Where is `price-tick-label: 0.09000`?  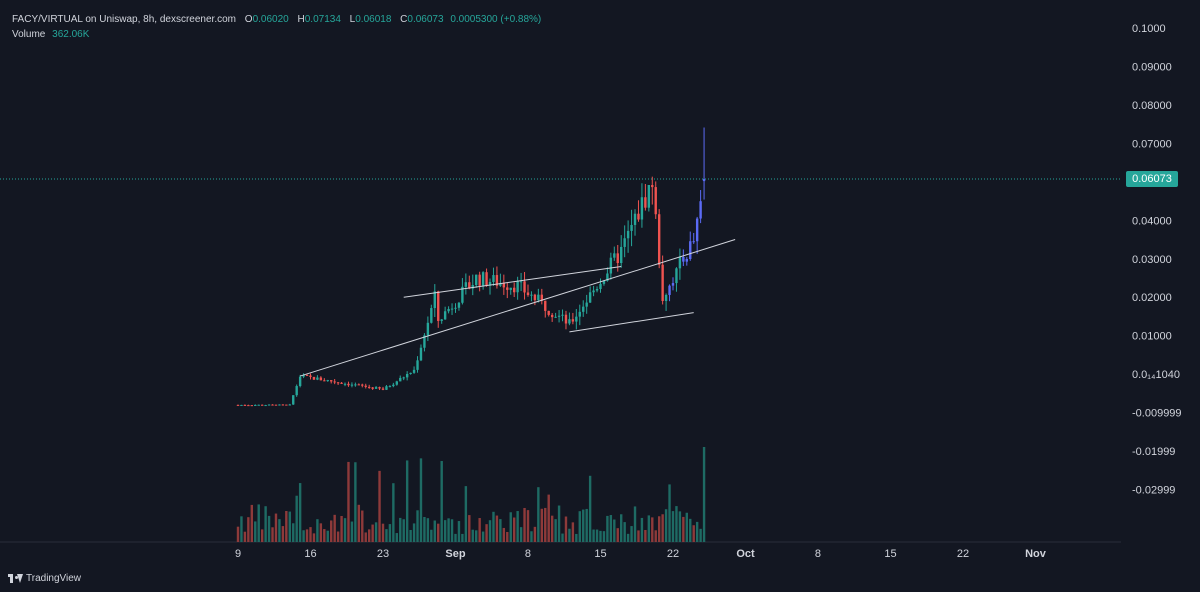
price-tick-label: 0.09000 is located at coordinates (1152, 67).